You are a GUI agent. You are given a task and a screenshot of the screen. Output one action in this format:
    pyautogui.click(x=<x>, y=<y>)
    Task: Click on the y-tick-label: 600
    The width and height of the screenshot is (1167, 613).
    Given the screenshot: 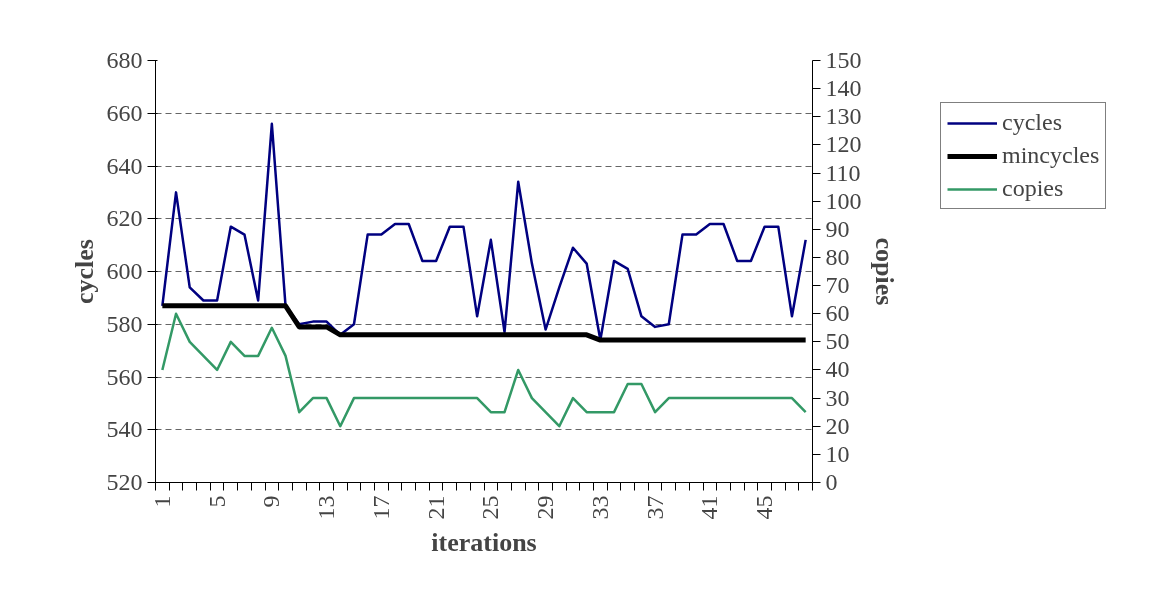 What is the action you would take?
    pyautogui.click(x=124, y=271)
    